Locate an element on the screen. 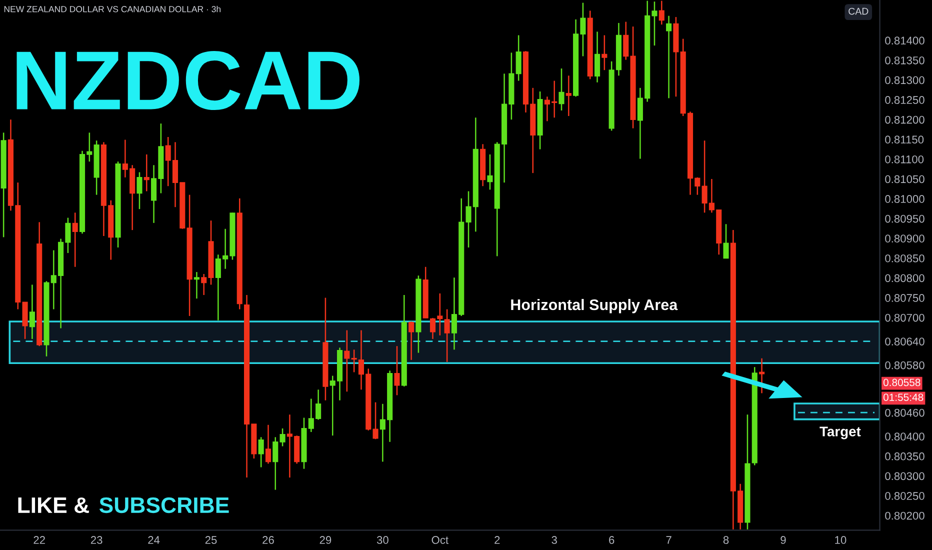 The image size is (932, 550). text: NEW ZEALAND DOLLAR VS CANADIAN DOLLAR · 3h is located at coordinates (112, 9).